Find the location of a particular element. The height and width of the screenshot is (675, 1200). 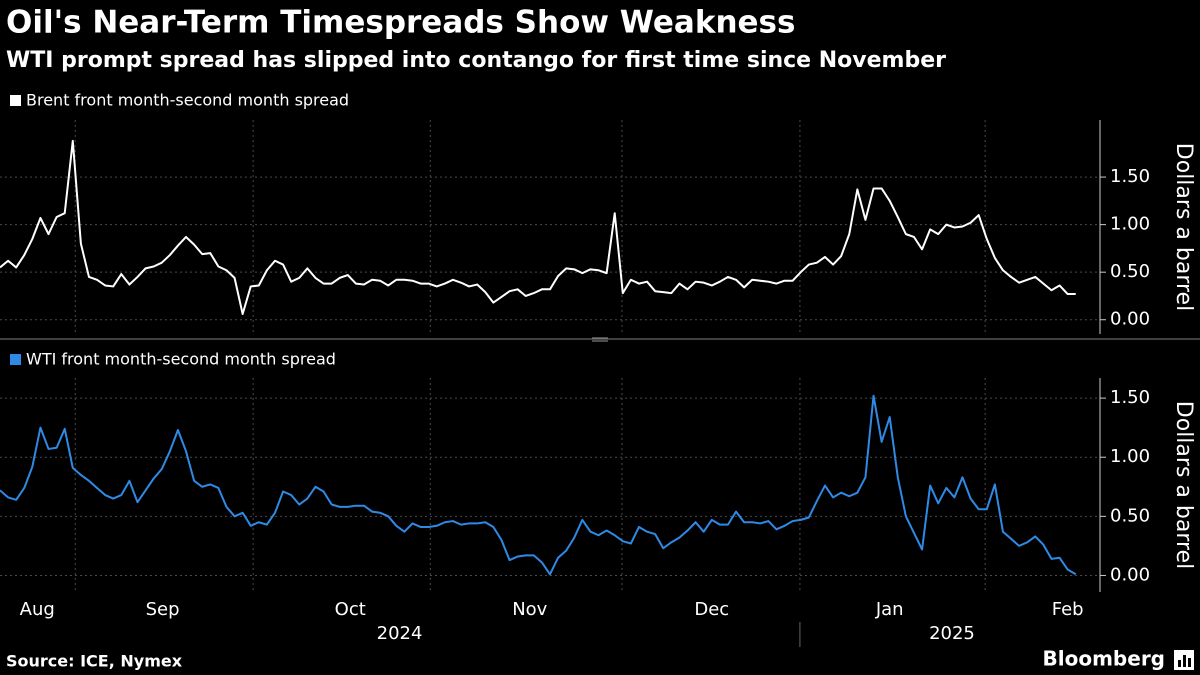

x-group-label: 2024 is located at coordinates (400, 633).